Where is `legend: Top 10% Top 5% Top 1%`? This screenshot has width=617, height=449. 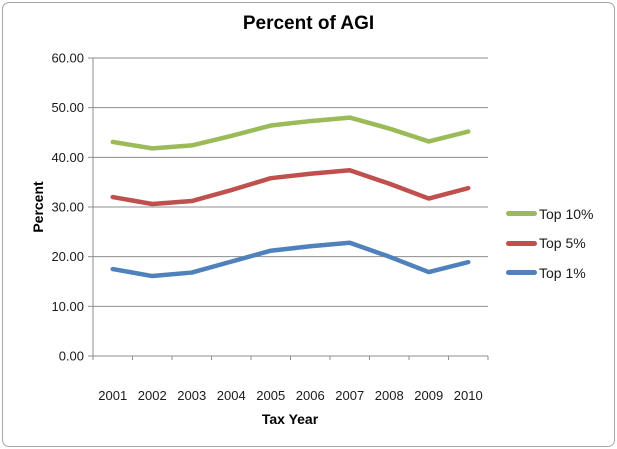
legend: Top 10% Top 5% Top 1% is located at coordinates (560, 243).